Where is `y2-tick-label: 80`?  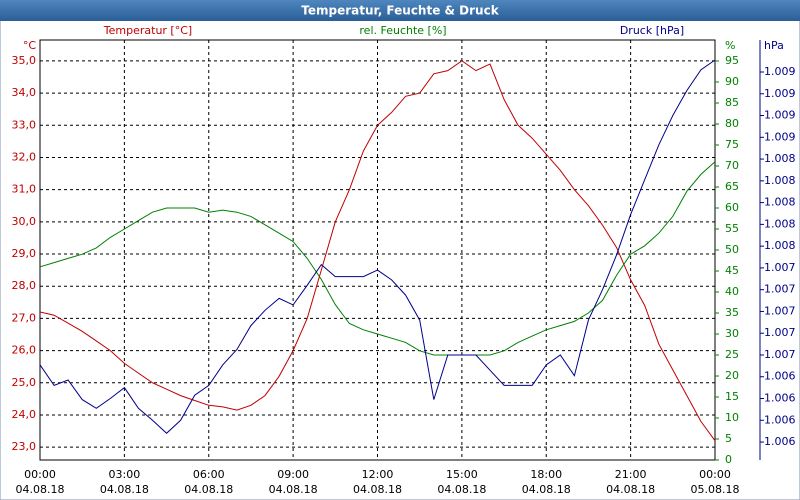
y2-tick-label: 80 is located at coordinates (732, 123).